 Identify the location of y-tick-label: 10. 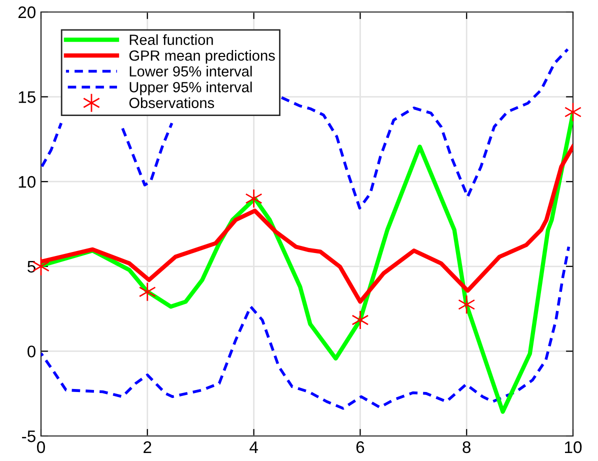
(27, 182).